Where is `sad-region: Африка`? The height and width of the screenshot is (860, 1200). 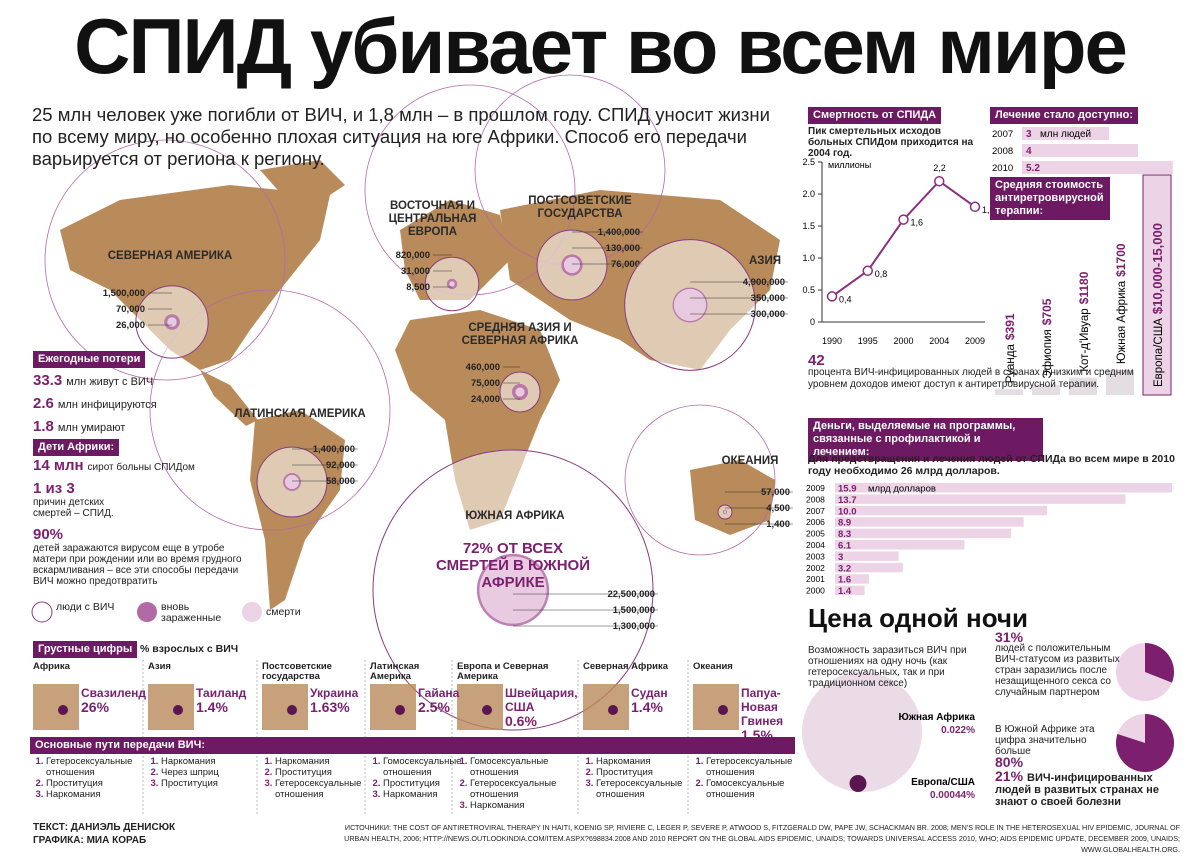 sad-region: Африка is located at coordinates (51, 666).